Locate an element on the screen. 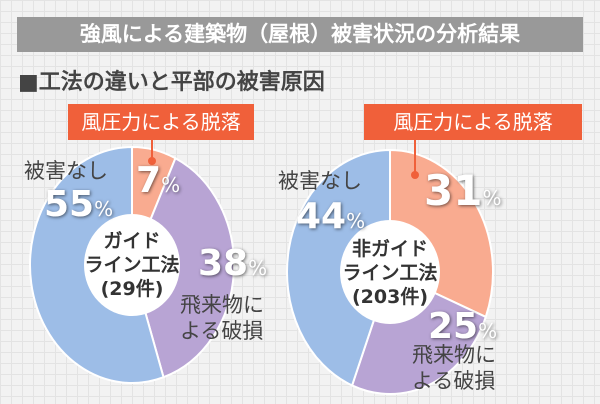 The width and height of the screenshot is (600, 404). pct-debris-right: 25% is located at coordinates (462, 326).